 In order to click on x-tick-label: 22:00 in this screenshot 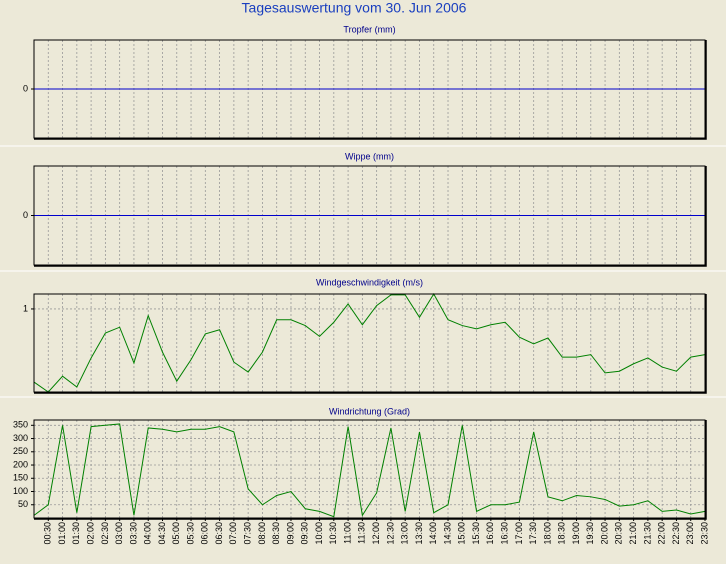, I will do `click(662, 533)`.